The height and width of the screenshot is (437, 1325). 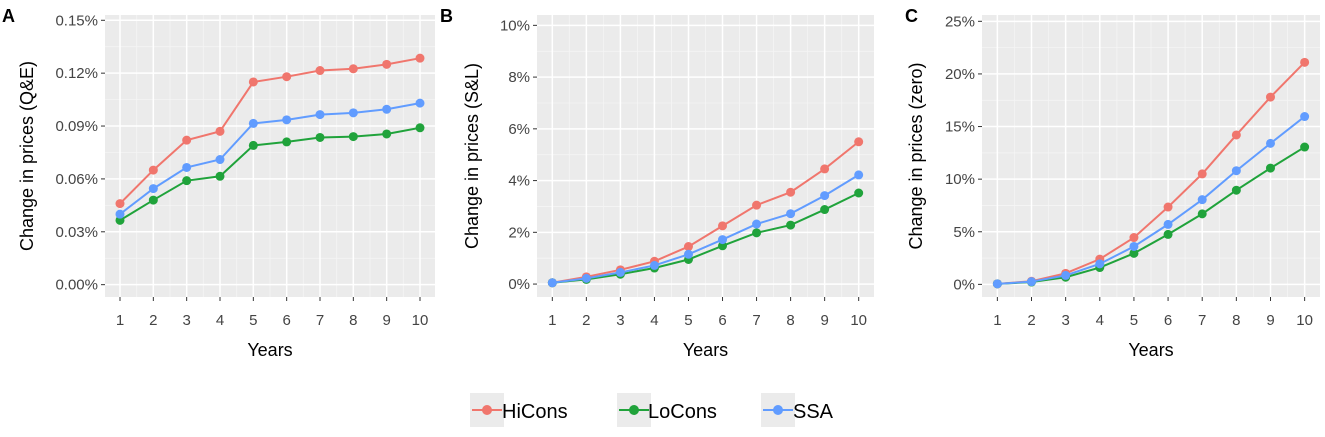 I want to click on series-line-locons, so click(x=1151, y=215).